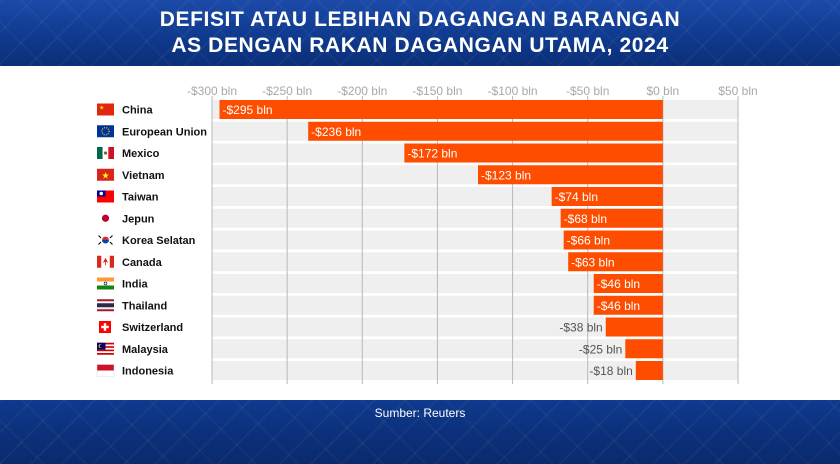  What do you see at coordinates (145, 350) in the screenshot?
I see `category-label: Malaysia` at bounding box center [145, 350].